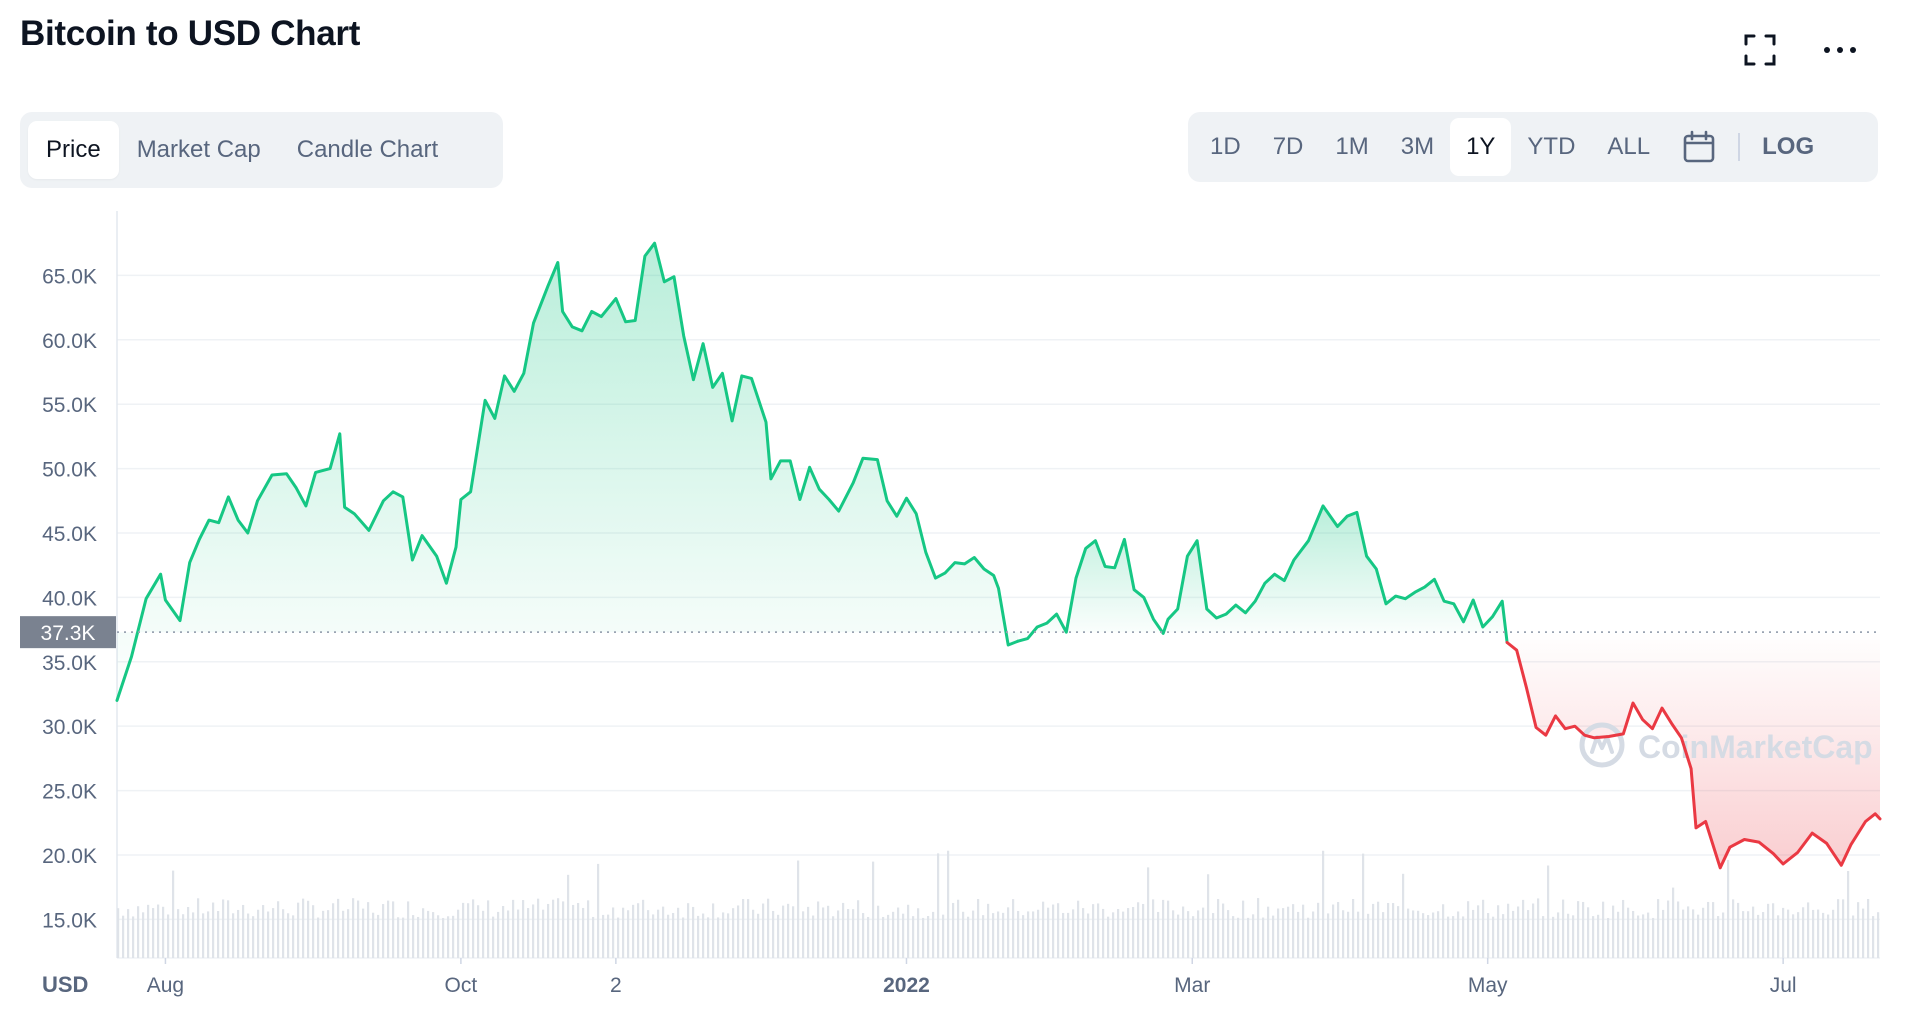 The width and height of the screenshot is (1908, 1016). Describe the element at coordinates (198, 149) in the screenshot. I see `tab-market-cap: Market Cap` at that location.